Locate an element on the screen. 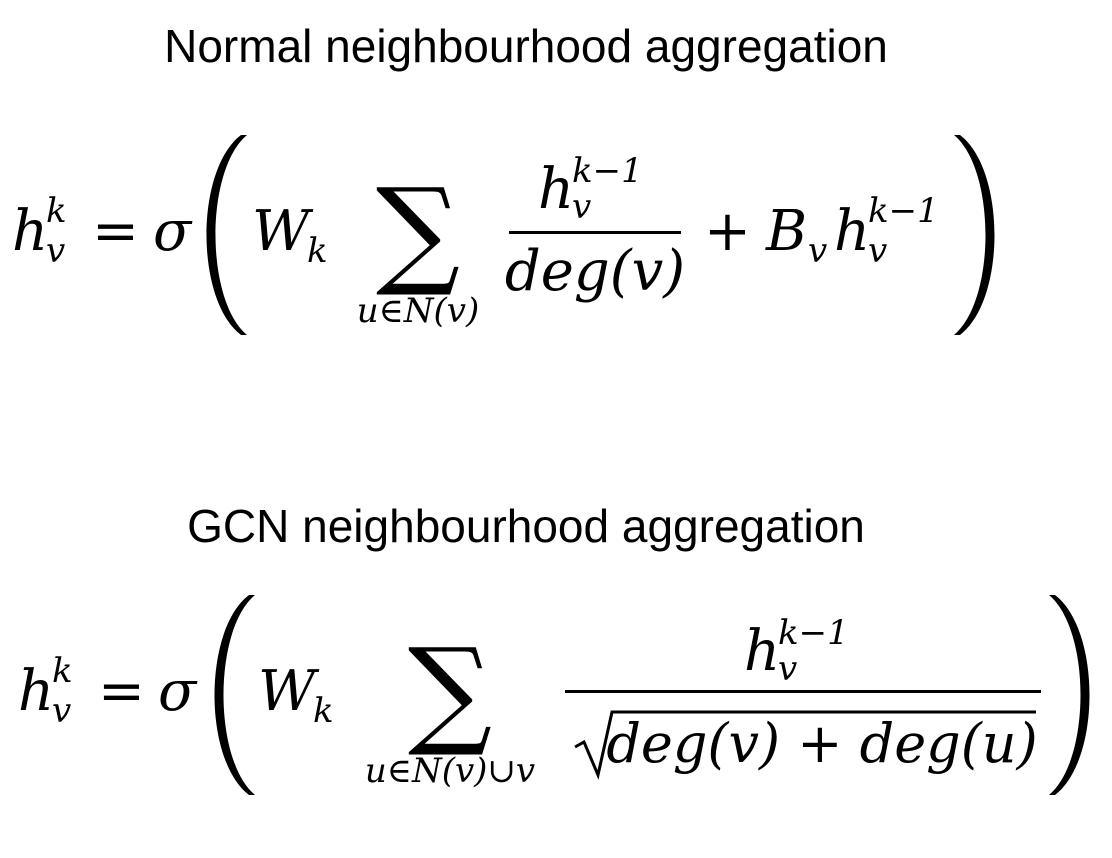 The image size is (1112, 858). summation-index: u∈N(v)∪v is located at coordinates (450, 771).